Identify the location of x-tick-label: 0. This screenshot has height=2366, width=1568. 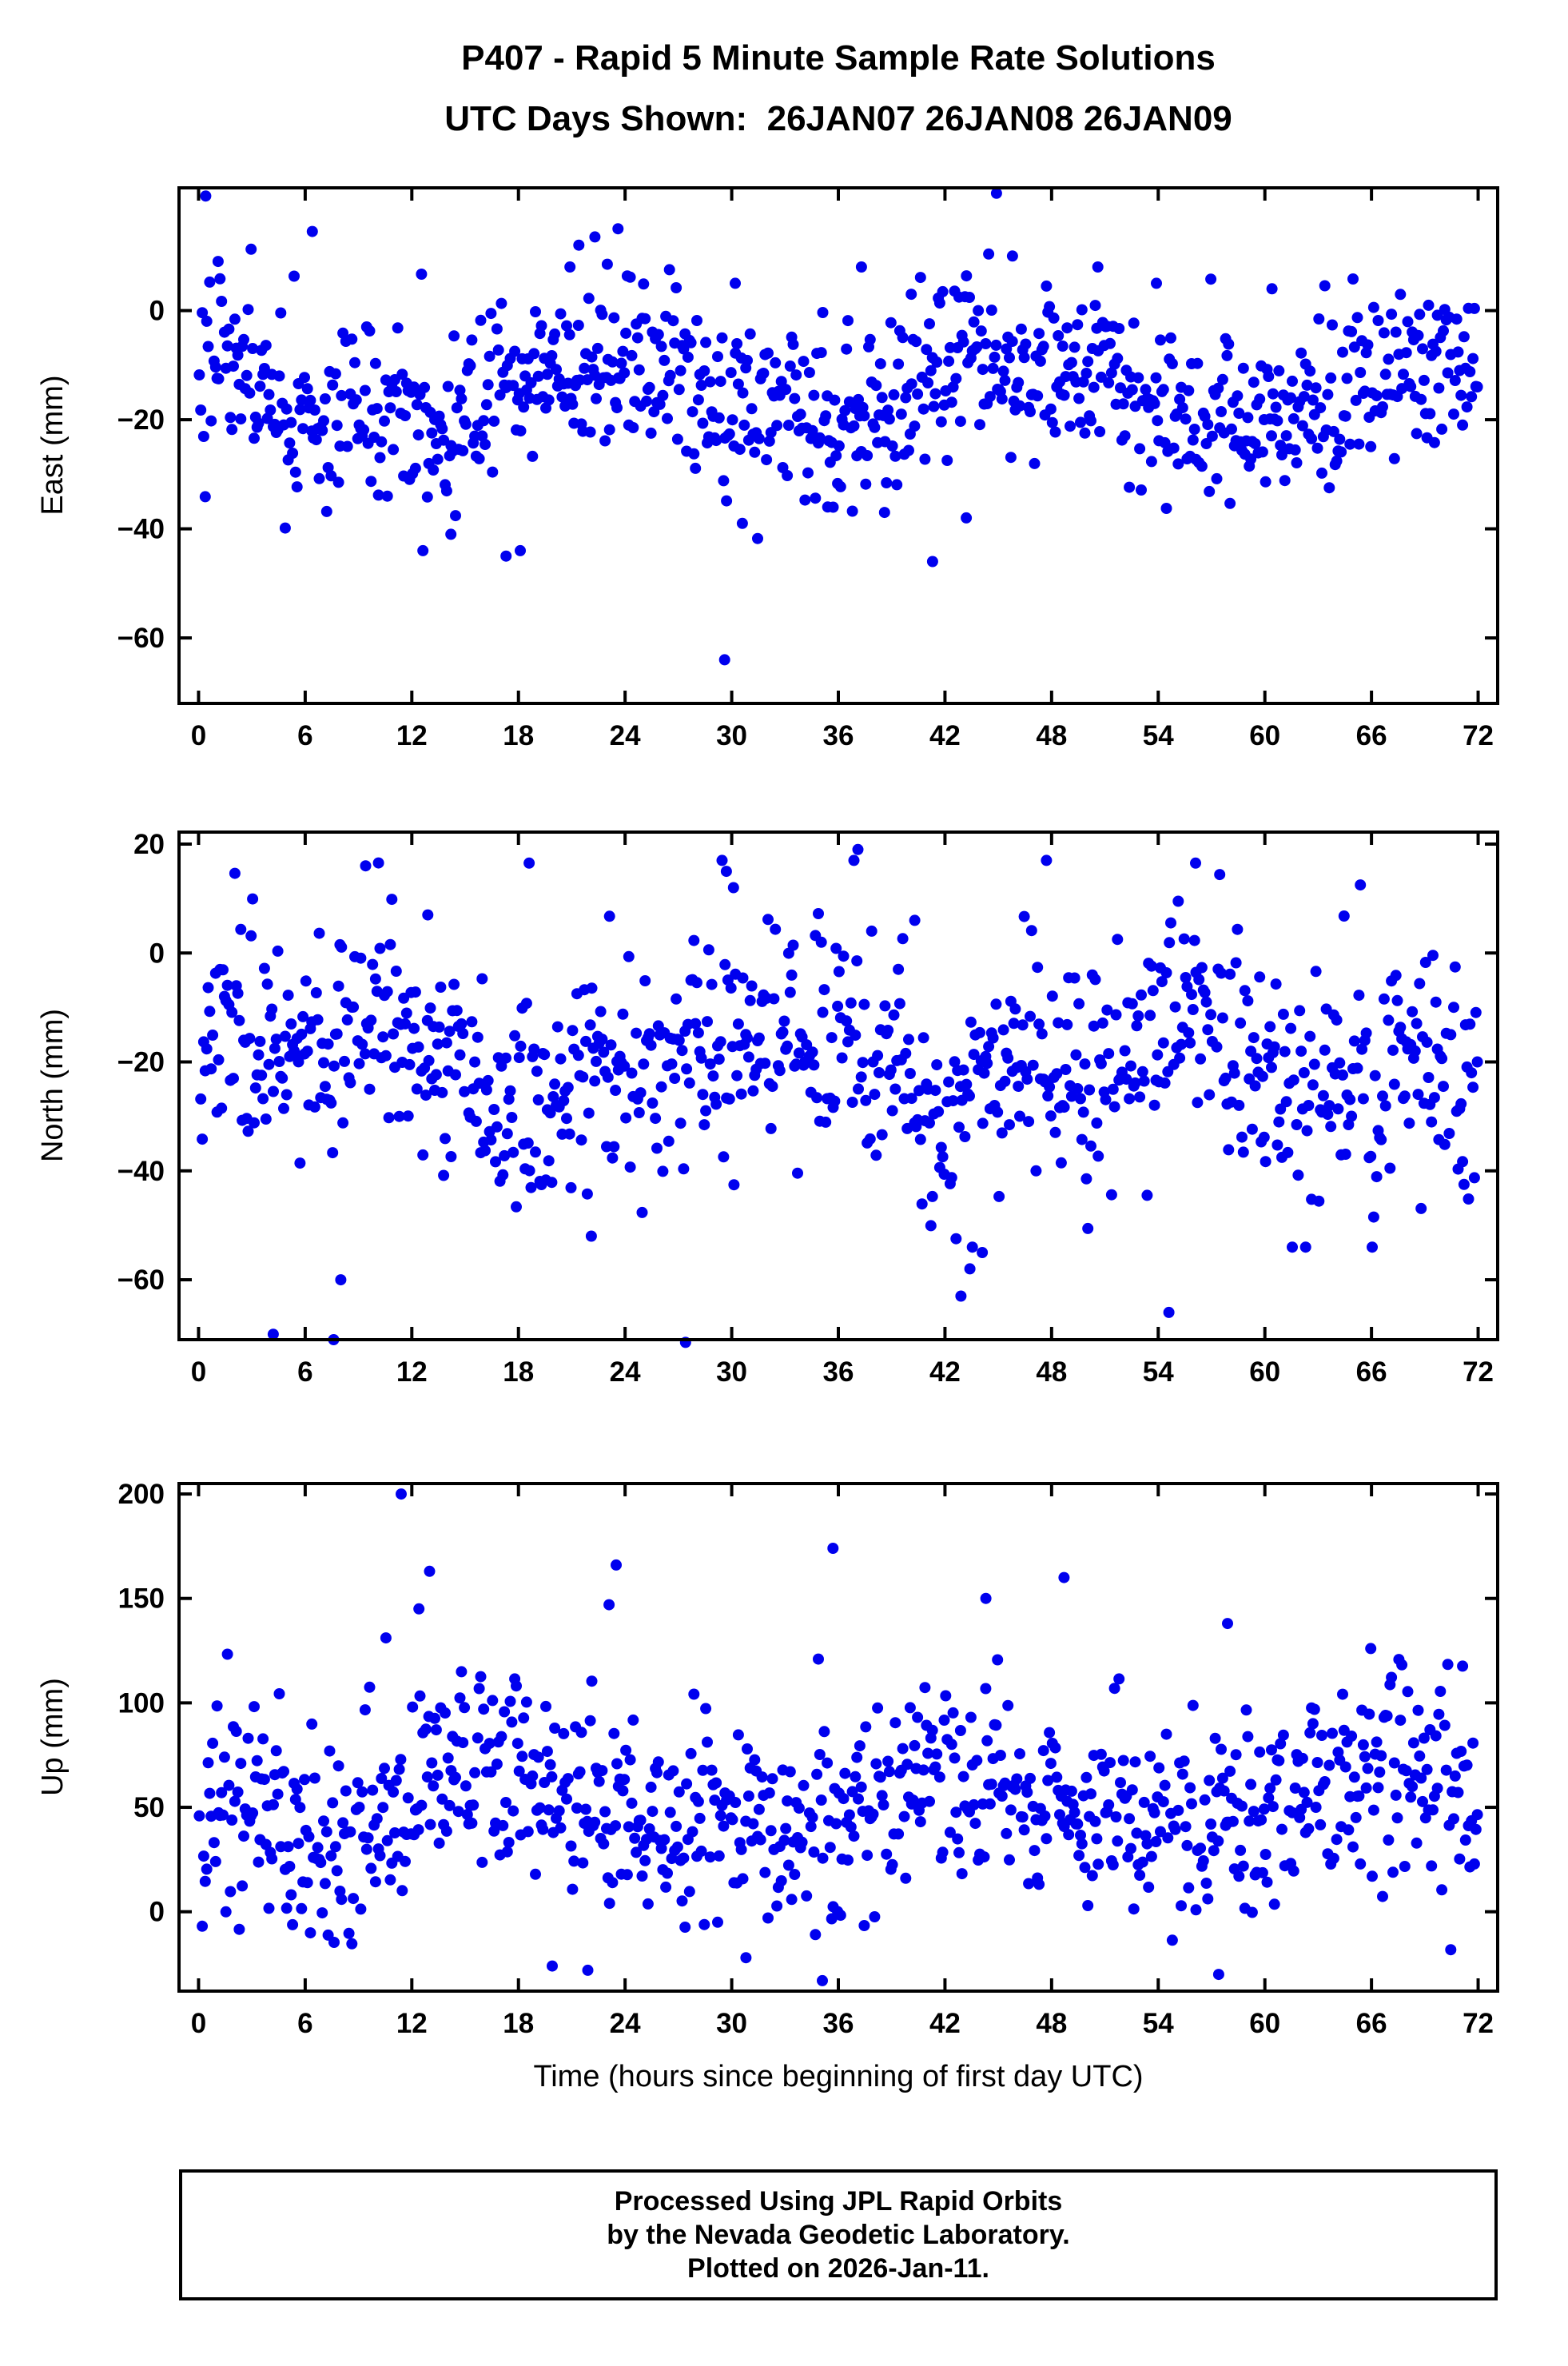
(198, 735).